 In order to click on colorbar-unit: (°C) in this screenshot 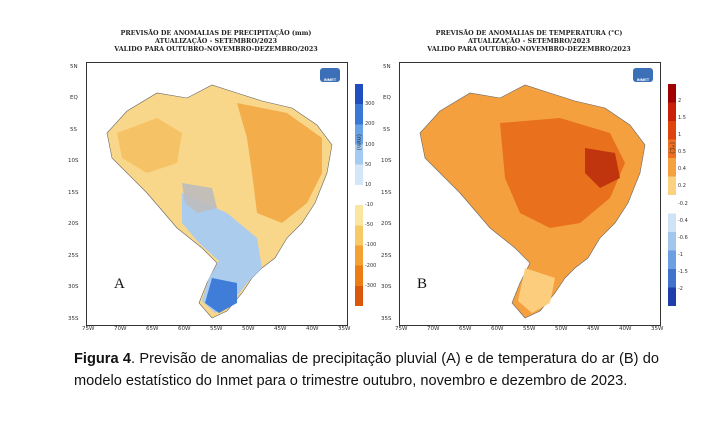, I will do `click(671, 148)`.